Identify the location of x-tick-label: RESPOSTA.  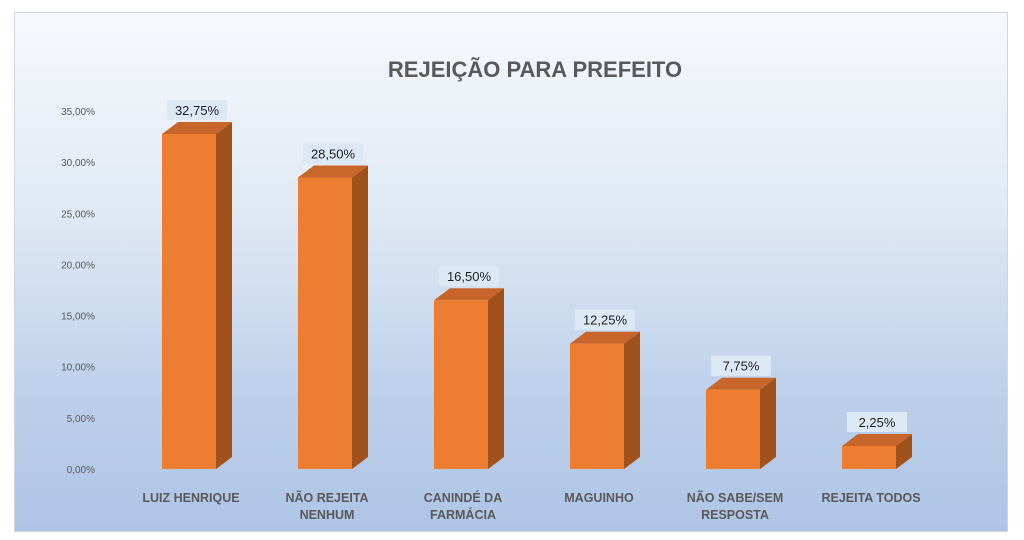
(735, 515).